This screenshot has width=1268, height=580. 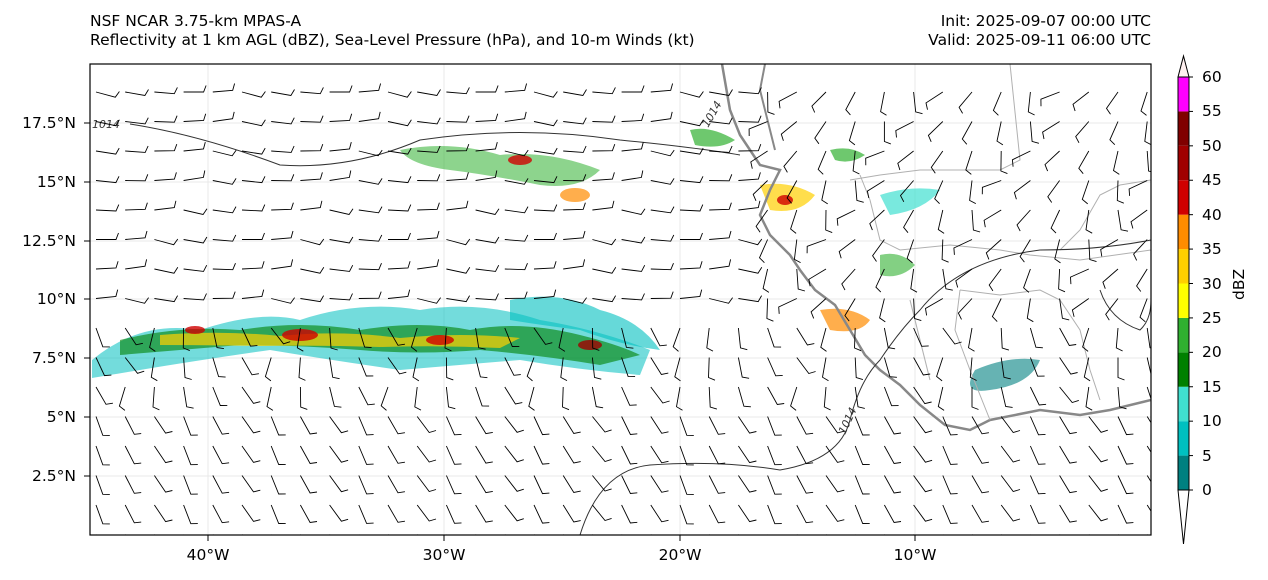 I want to click on colorbar-level-label: 40, so click(x=1212, y=214).